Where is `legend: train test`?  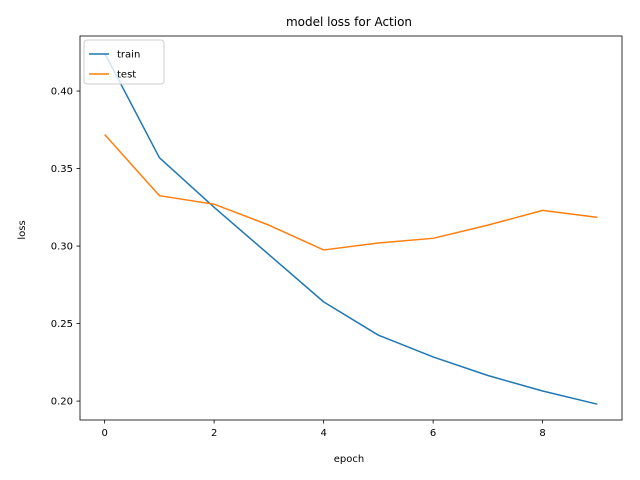 legend: train test is located at coordinates (124, 62).